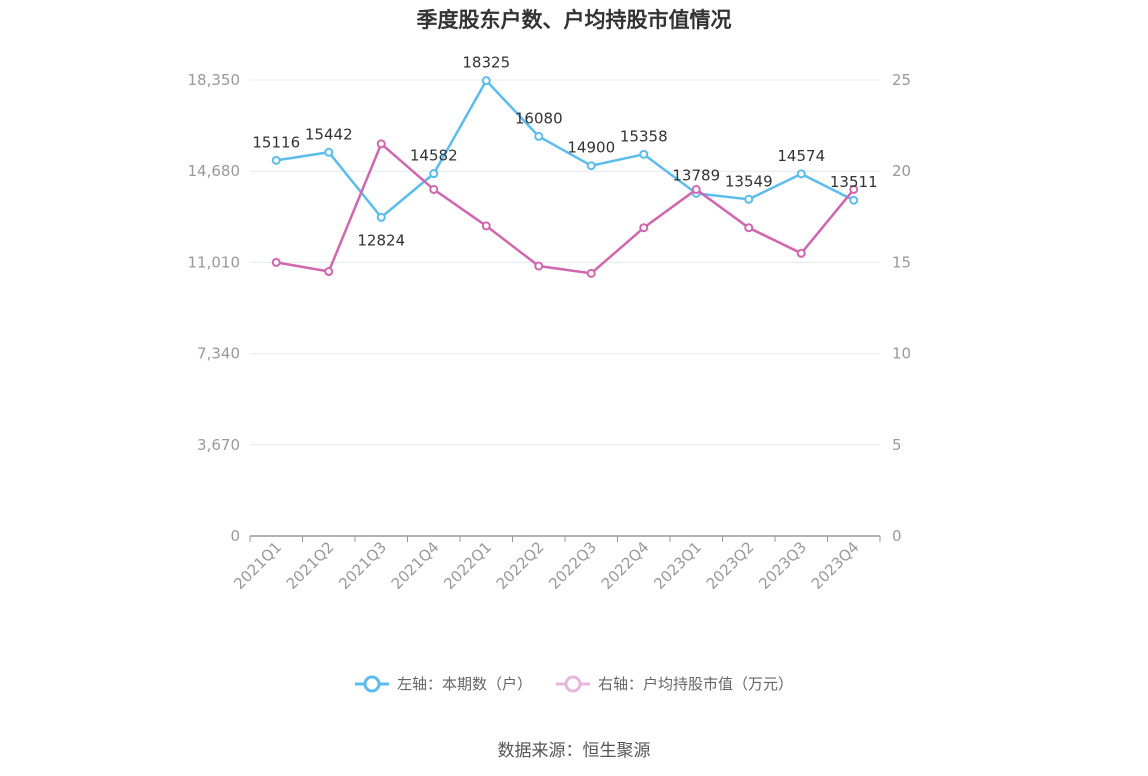  I want to click on data-label: 13789, so click(696, 175).